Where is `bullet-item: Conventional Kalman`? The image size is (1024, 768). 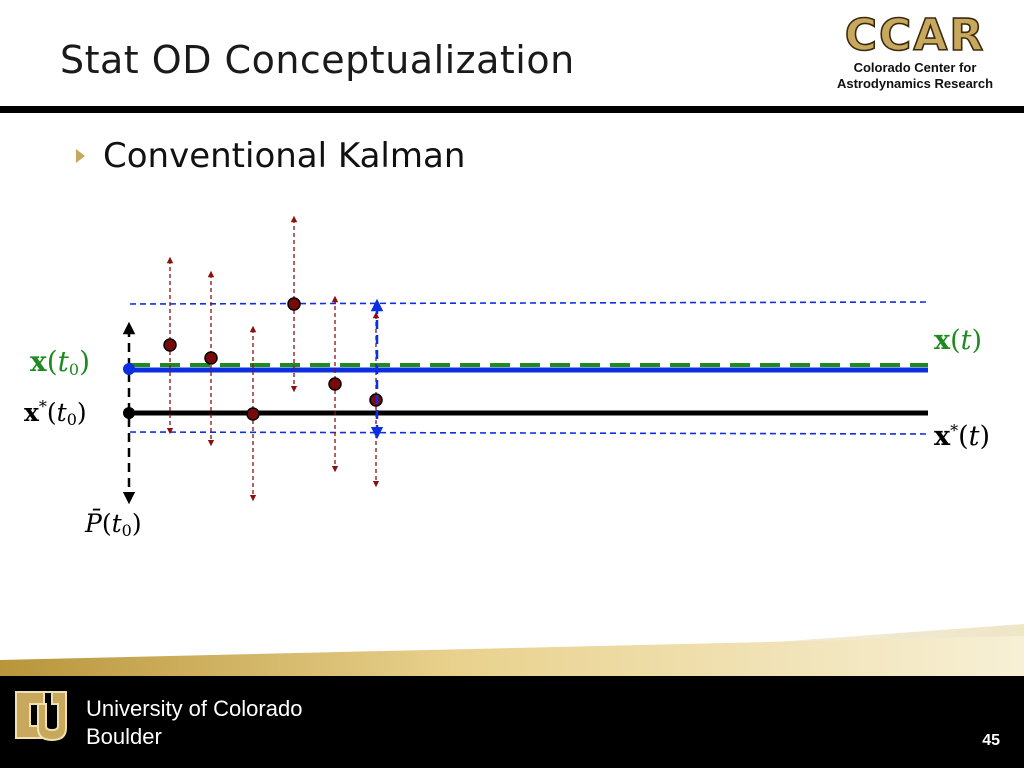
bullet-item: Conventional Kalman is located at coordinates (270, 156).